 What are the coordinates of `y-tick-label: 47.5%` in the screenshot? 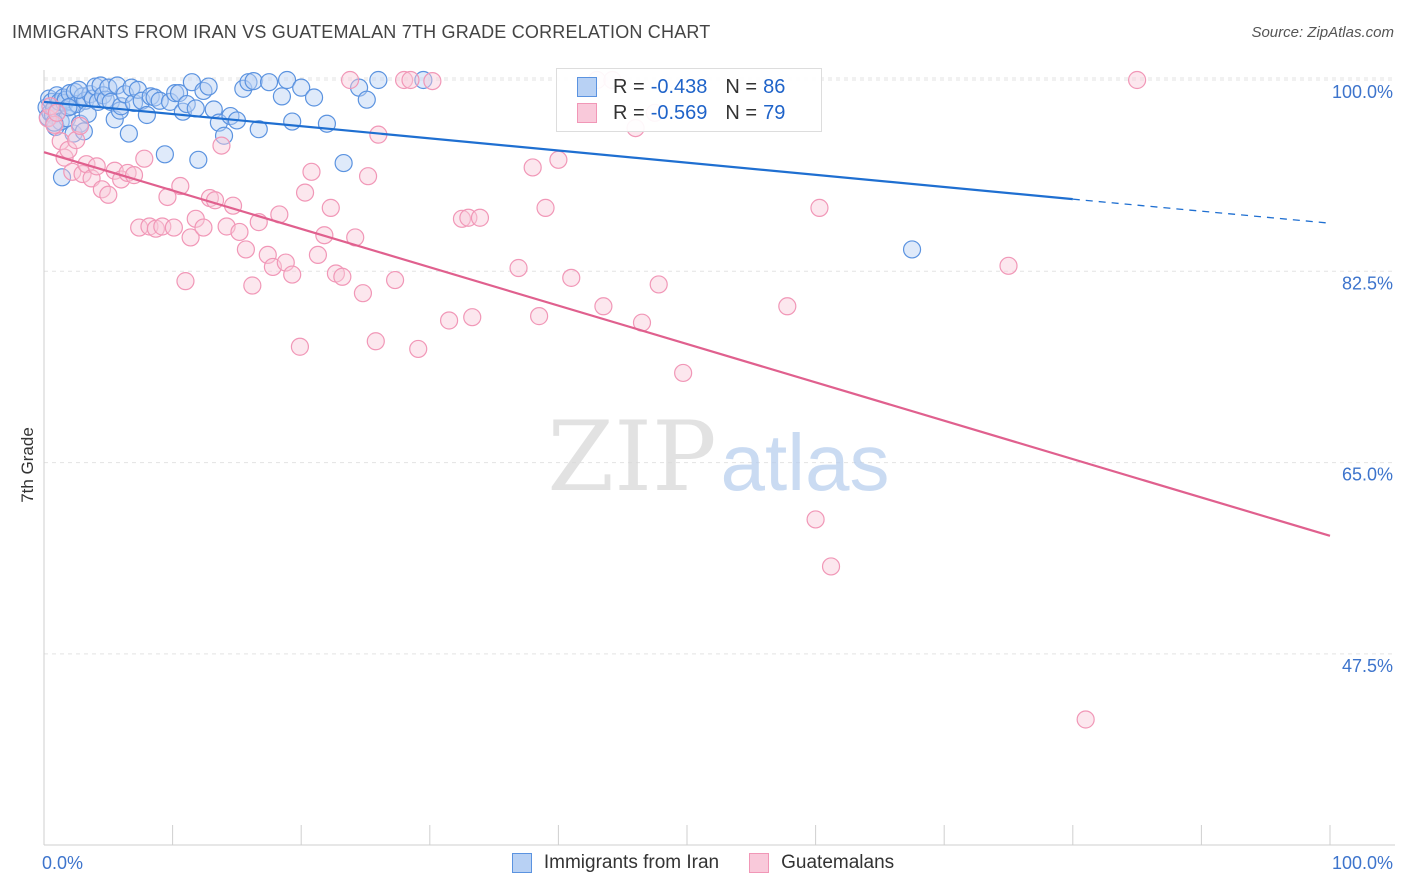 It's located at (1367, 666).